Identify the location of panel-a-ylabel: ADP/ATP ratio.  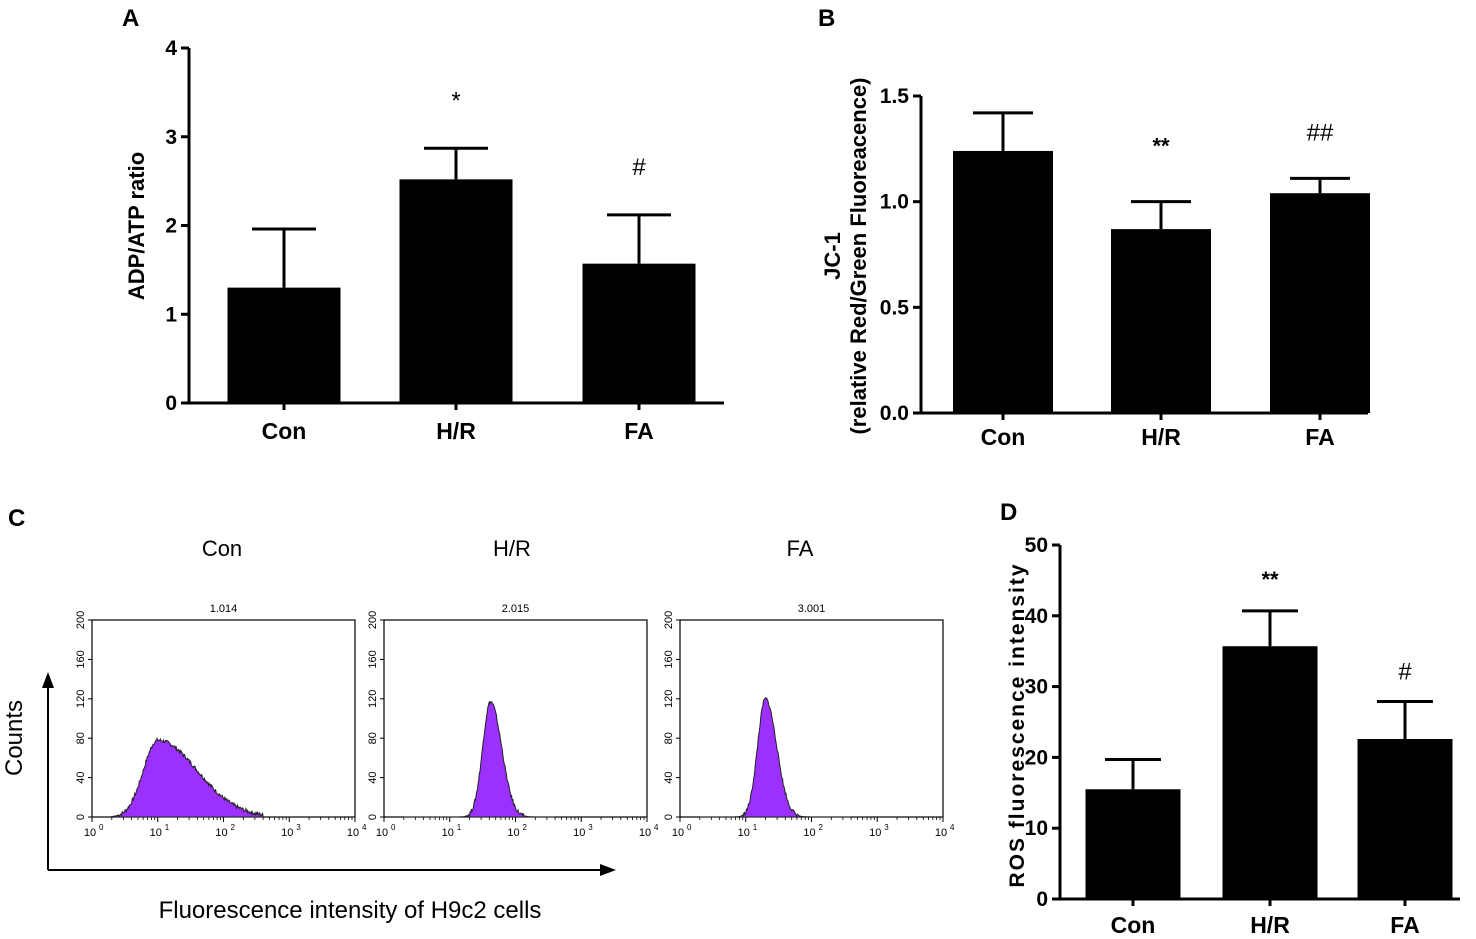
(136, 226).